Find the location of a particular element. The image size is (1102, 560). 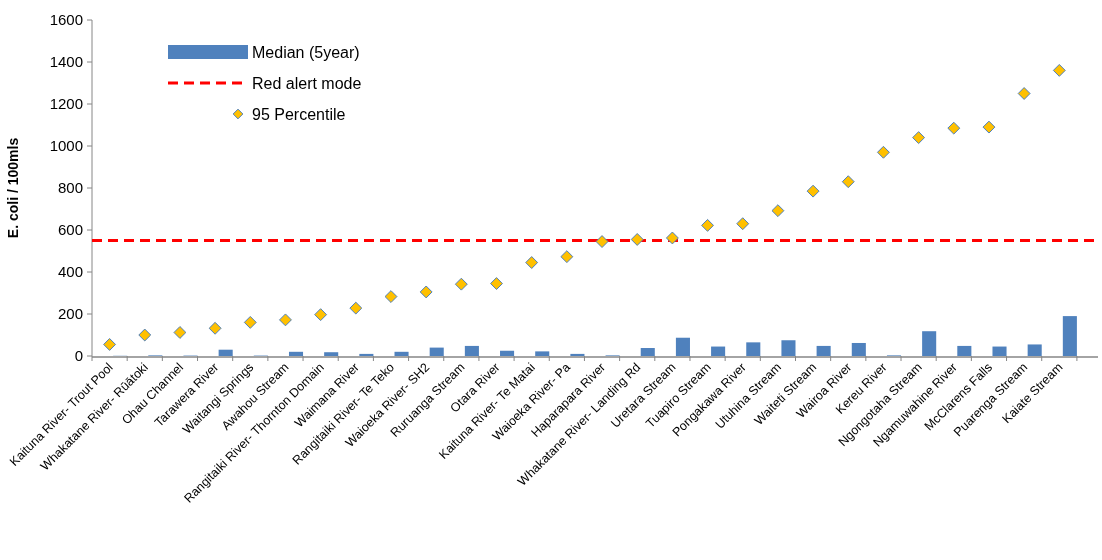

y-tick-label: 1400 is located at coordinates (66, 62).